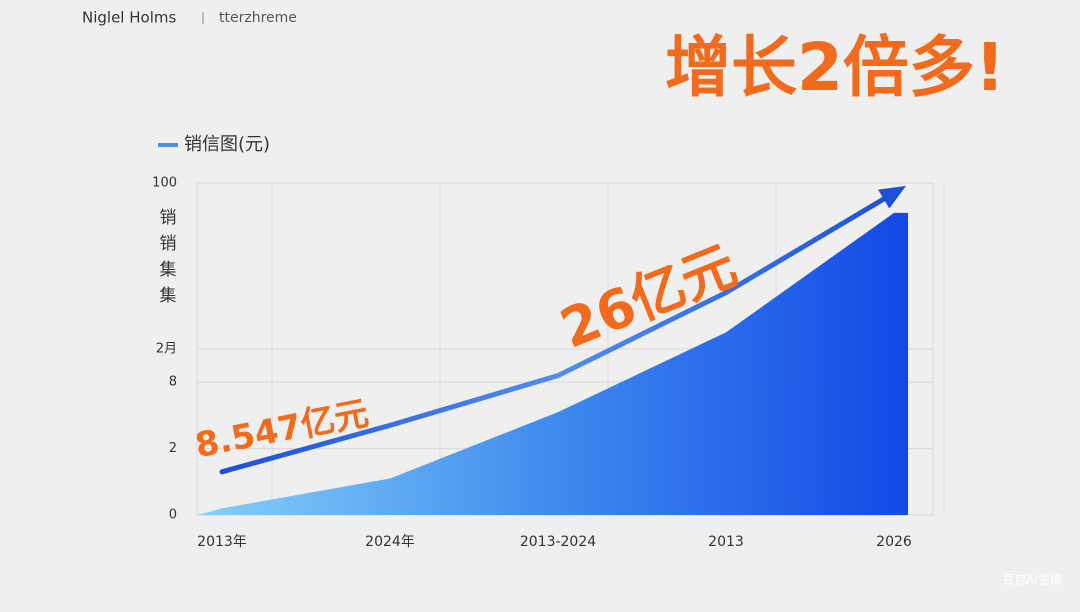 Image resolution: width=1080 pixels, height=612 pixels. Describe the element at coordinates (835, 67) in the screenshot. I see `headline: 增长2倍多!` at that location.